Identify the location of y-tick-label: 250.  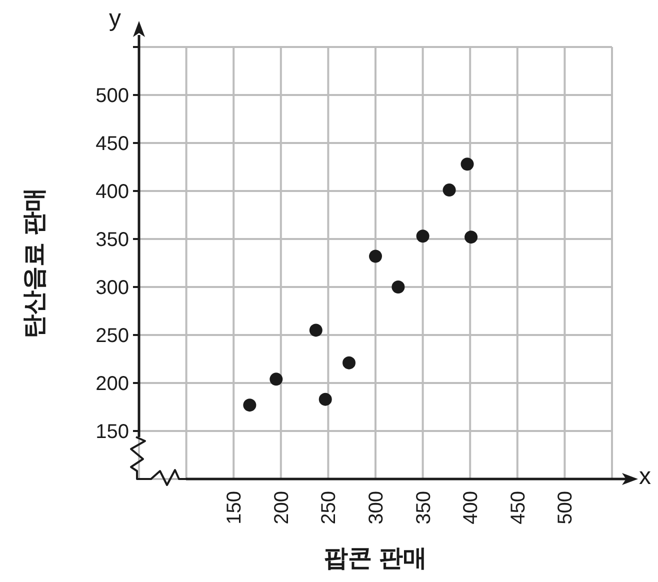
(112, 336).